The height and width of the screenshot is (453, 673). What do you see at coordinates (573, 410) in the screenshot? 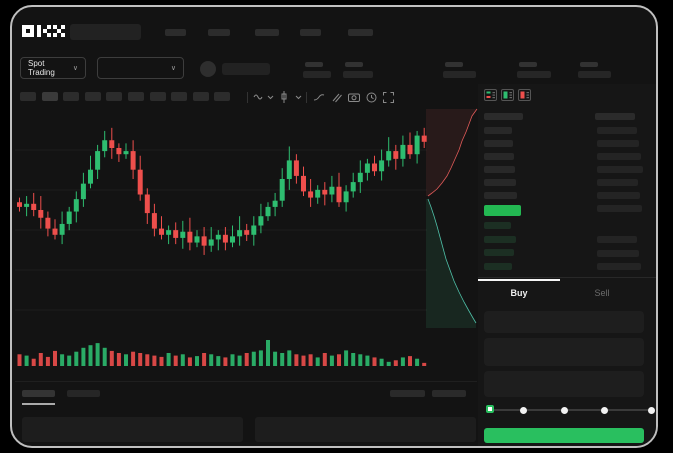
I see `amount-slider-track` at bounding box center [573, 410].